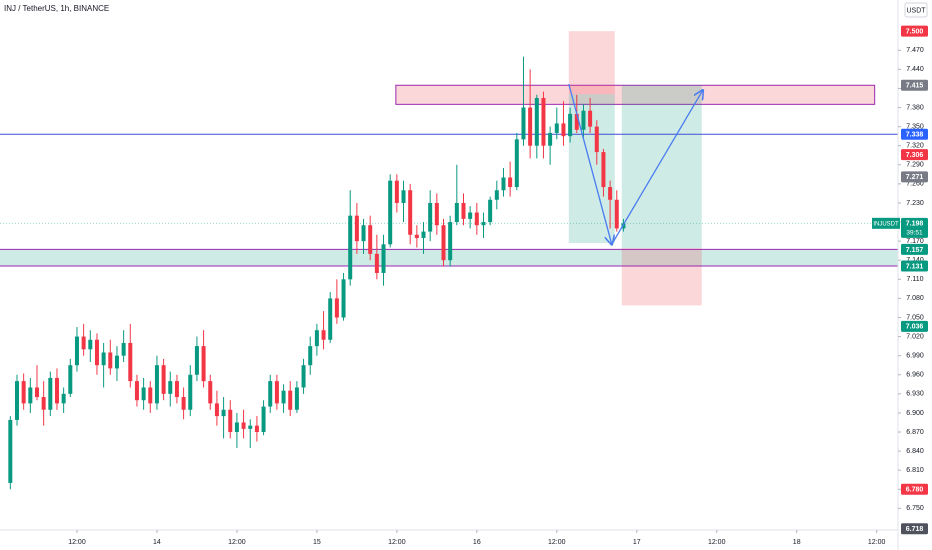 The width and height of the screenshot is (932, 550). I want to click on y-tick-label: 6.900, so click(915, 413).